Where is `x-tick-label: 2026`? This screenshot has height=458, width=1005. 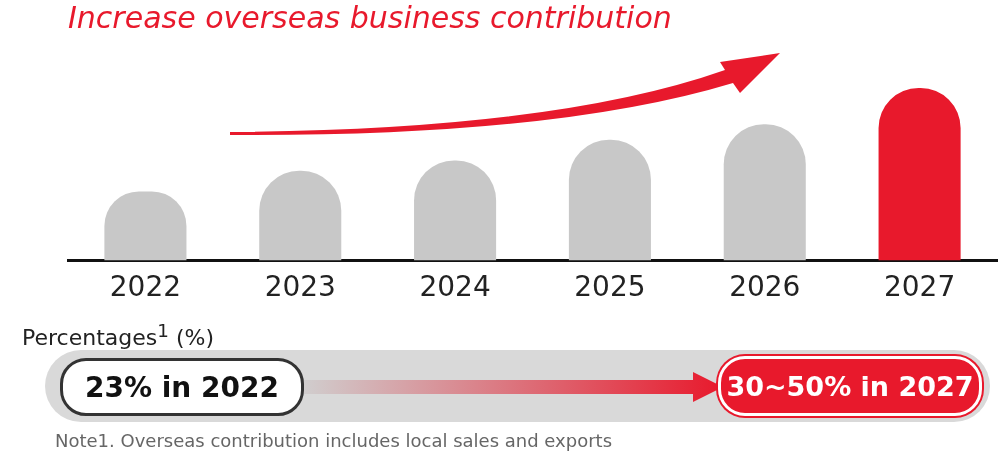
x-tick-label: 2026 is located at coordinates (765, 287).